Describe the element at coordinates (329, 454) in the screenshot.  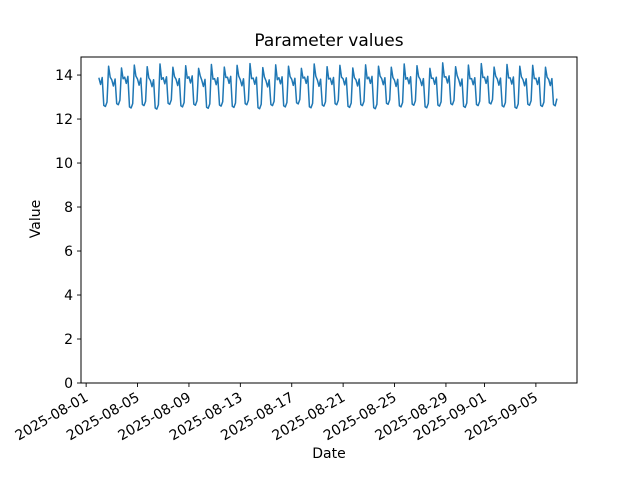
I see `x-axis-label: Date` at that location.